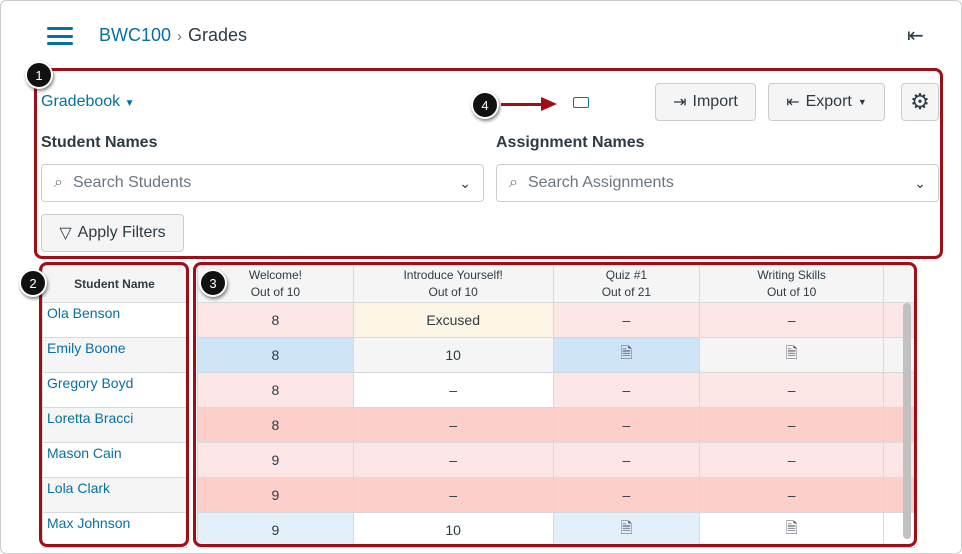 The width and height of the screenshot is (962, 554). I want to click on student-name-link: Lola Clark, so click(79, 488).